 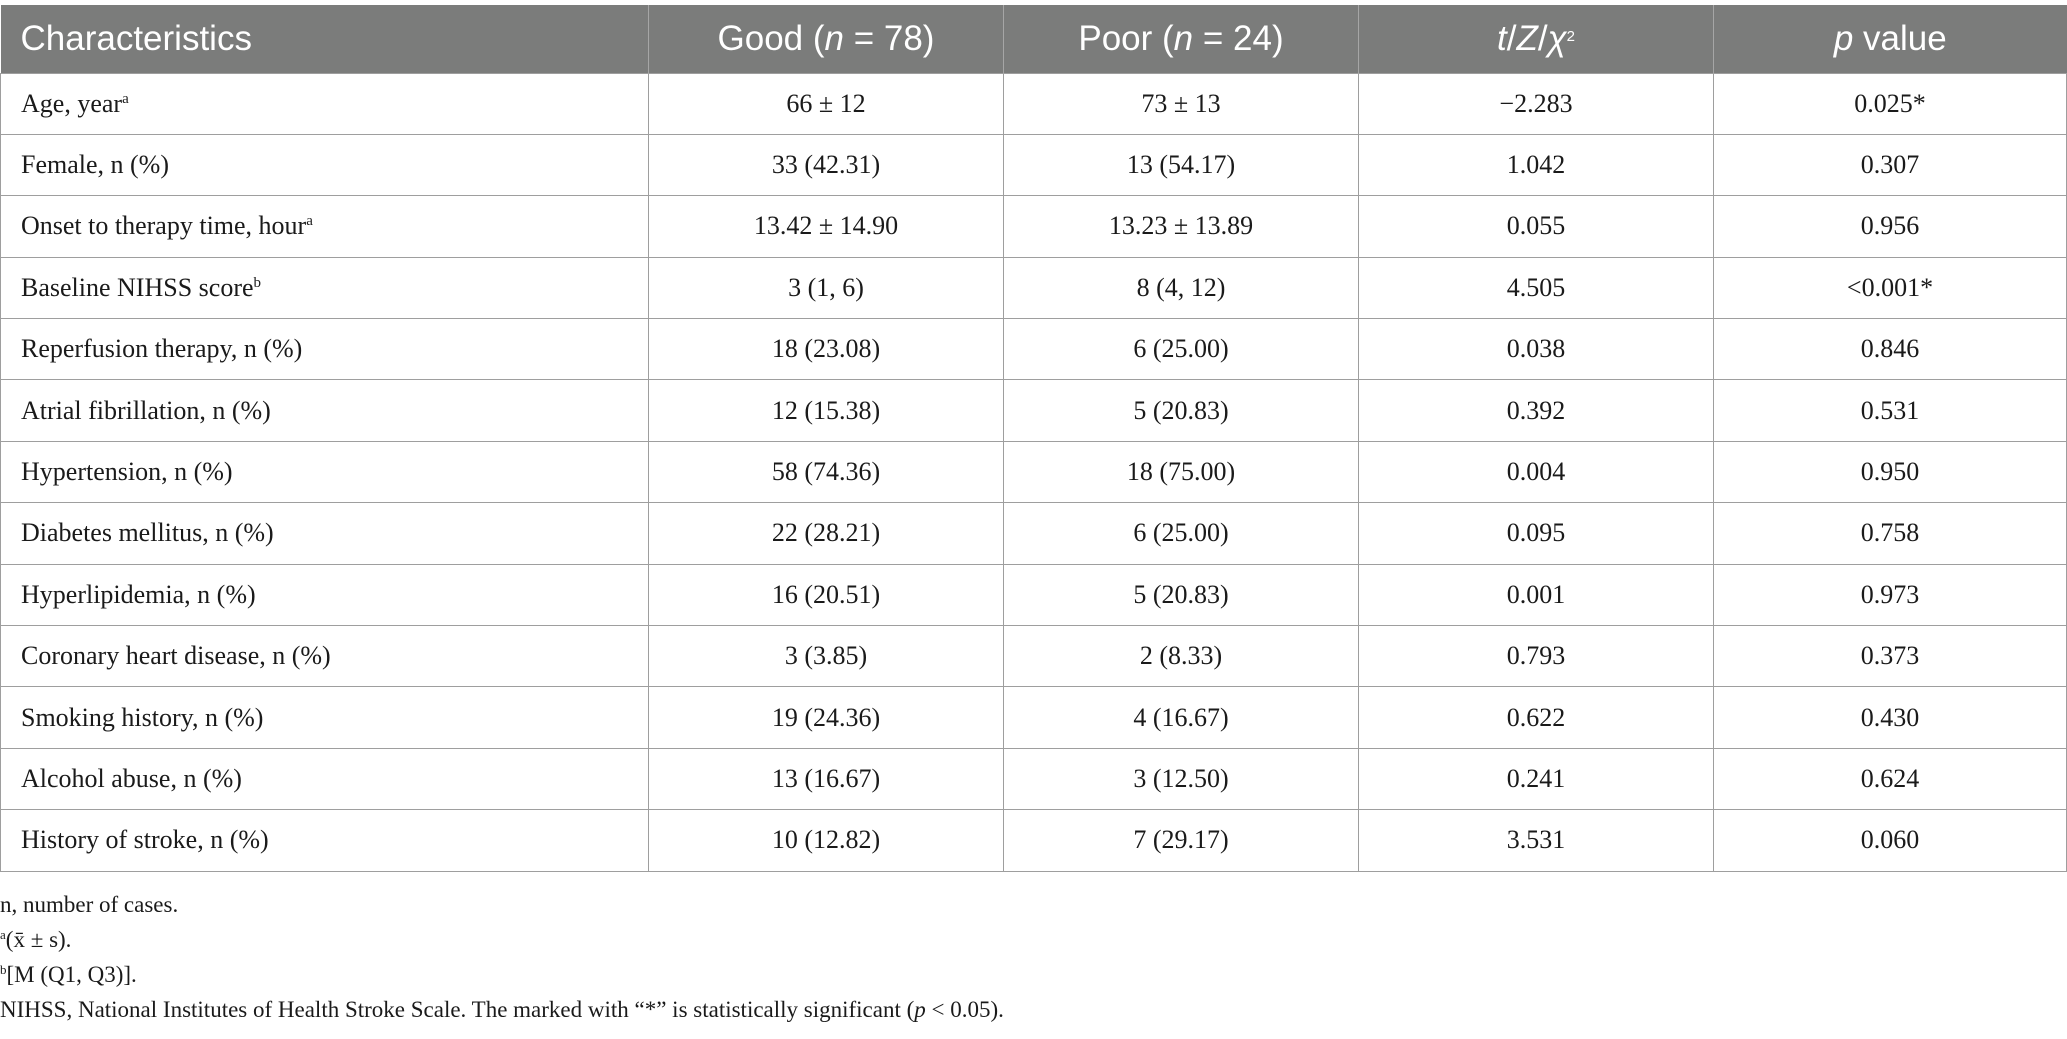 I want to click on cell-good: 12 (15.38), so click(x=826, y=410).